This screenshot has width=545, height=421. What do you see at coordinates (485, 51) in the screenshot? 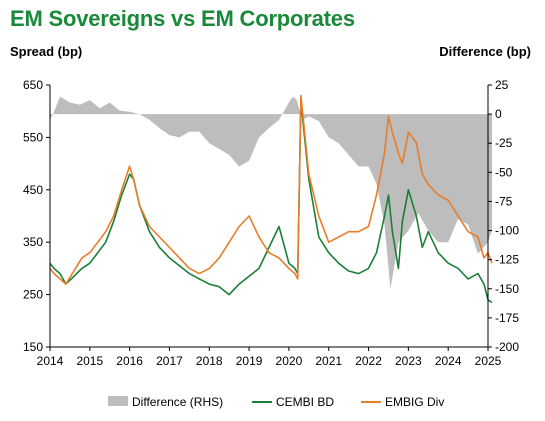
I see `y-axis-right-label: Difference (bp)` at bounding box center [485, 51].